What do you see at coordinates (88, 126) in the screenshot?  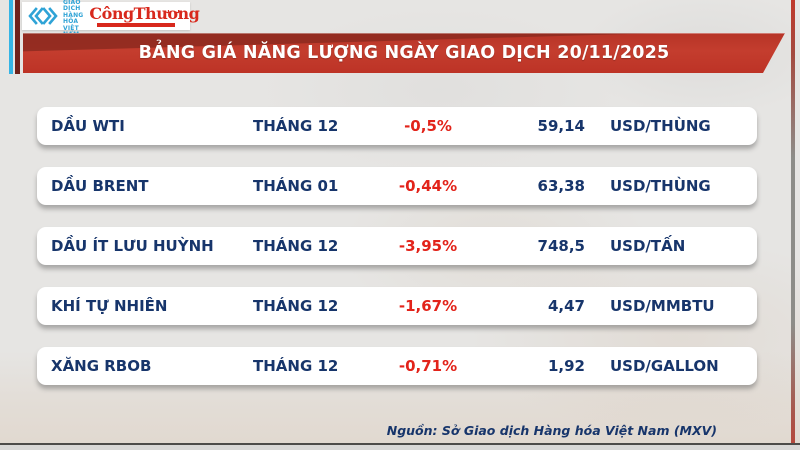 I see `commodity-name: DẦU WTI` at bounding box center [88, 126].